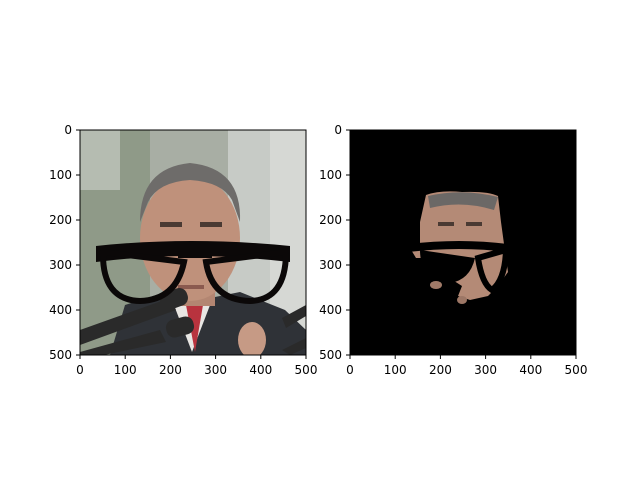 This screenshot has height=480, width=640. What do you see at coordinates (338, 130) in the screenshot?
I see `right-y-tick-label: 0` at bounding box center [338, 130].